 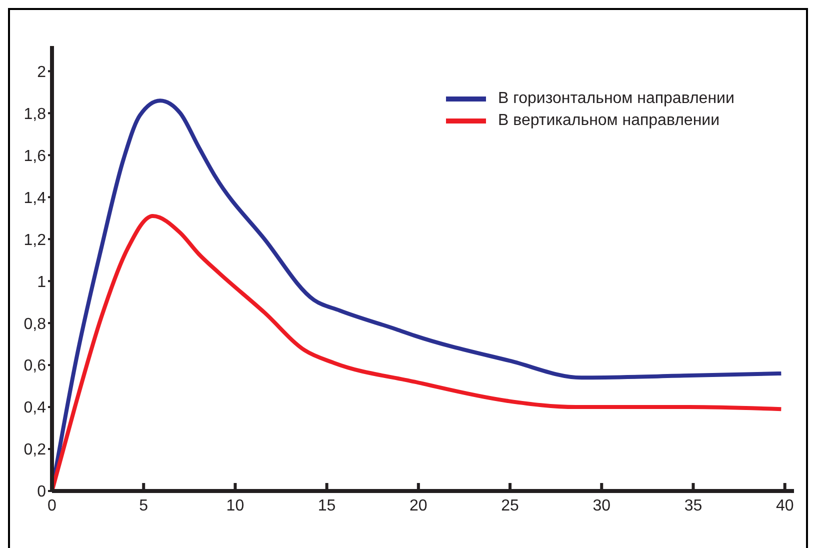 What do you see at coordinates (41, 72) in the screenshot?
I see `y-tick-label: 2` at bounding box center [41, 72].